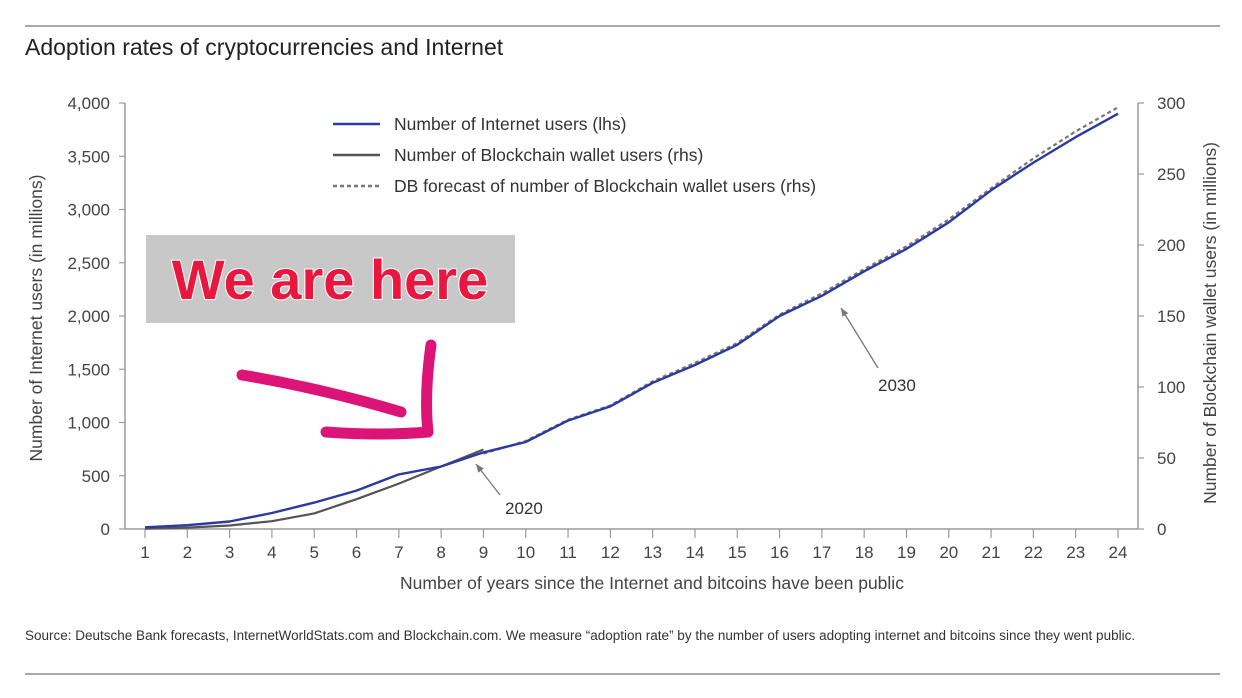  I want to click on x-tick-label: 8, so click(440, 552).